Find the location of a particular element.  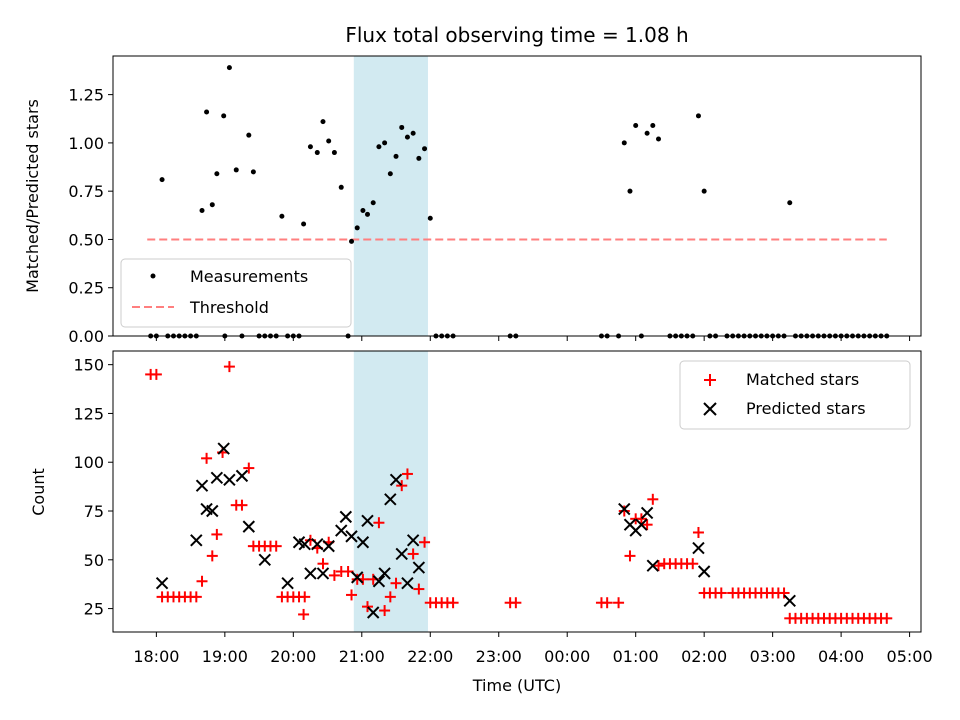

ratio-y-tick-label: 1.00 is located at coordinates (86, 143).